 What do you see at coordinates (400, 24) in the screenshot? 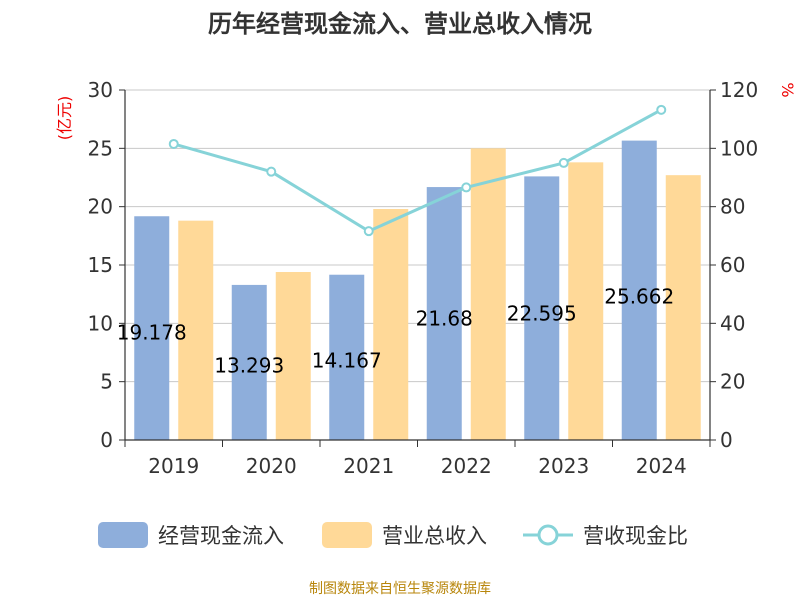
I see `chart-title: 历年经营现金流入、营业总收入情况` at bounding box center [400, 24].